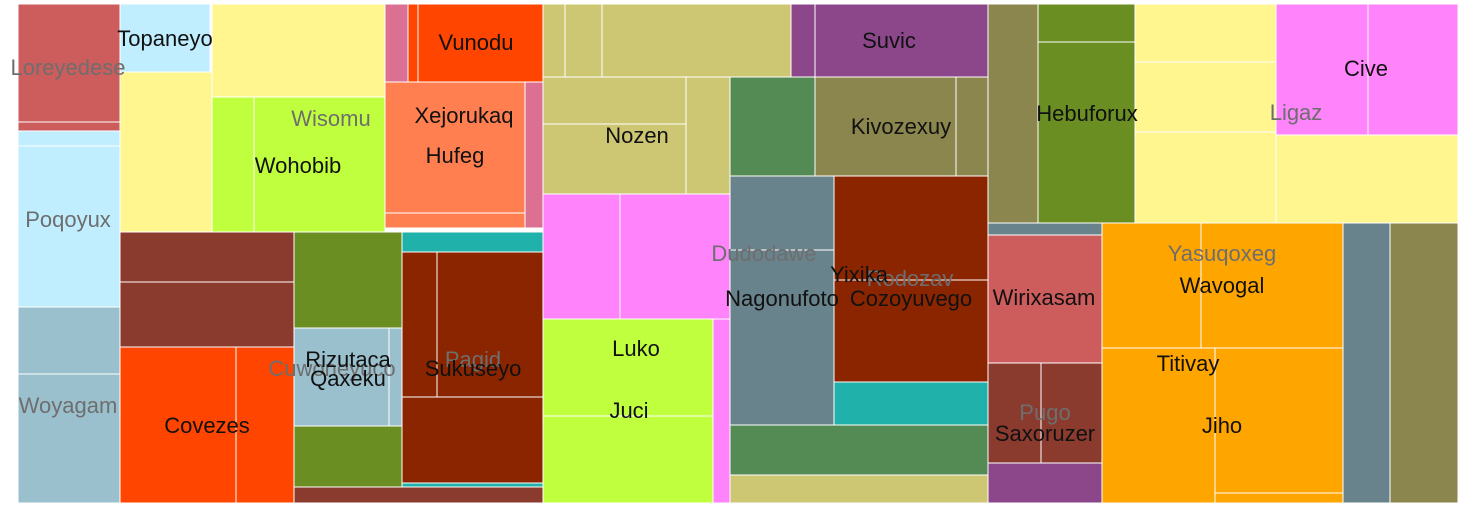 The width and height of the screenshot is (1460, 507). Describe the element at coordinates (68, 219) in the screenshot. I see `label-poqoyux: Poqoyux` at that location.